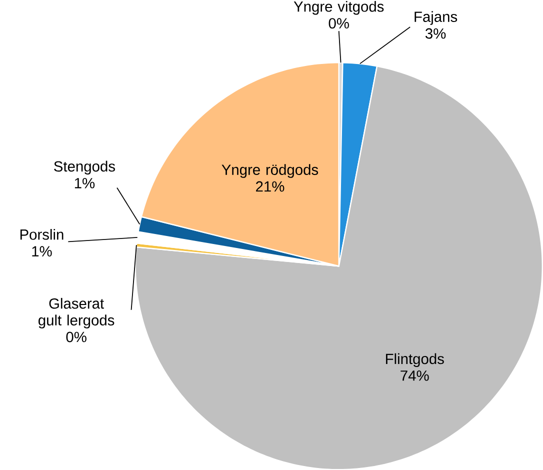 Image resolution: width=543 pixels, height=470 pixels. Describe the element at coordinates (76, 313) in the screenshot. I see `slice-label: Glaserat gult lergods` at that location.